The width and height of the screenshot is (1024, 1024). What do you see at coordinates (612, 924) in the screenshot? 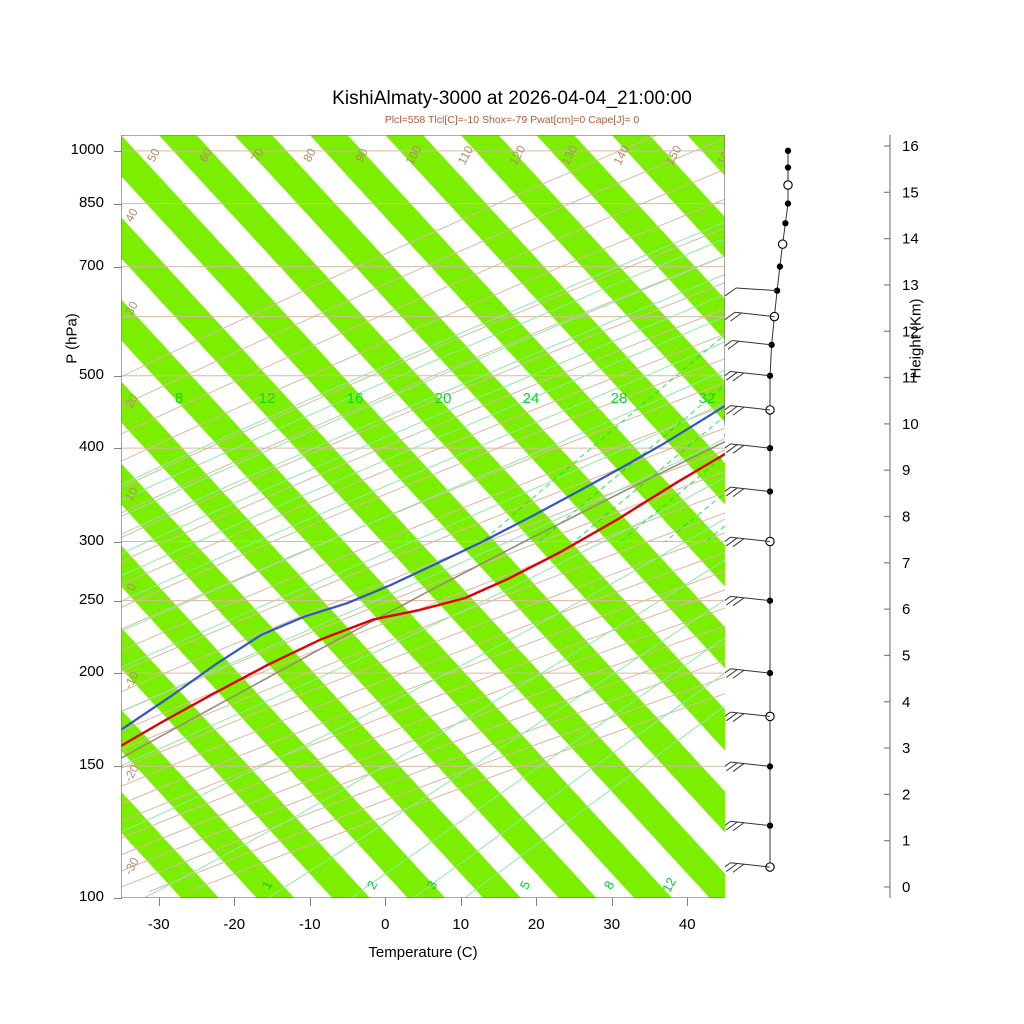
I see `temperature-tick-label: 30` at bounding box center [612, 924].